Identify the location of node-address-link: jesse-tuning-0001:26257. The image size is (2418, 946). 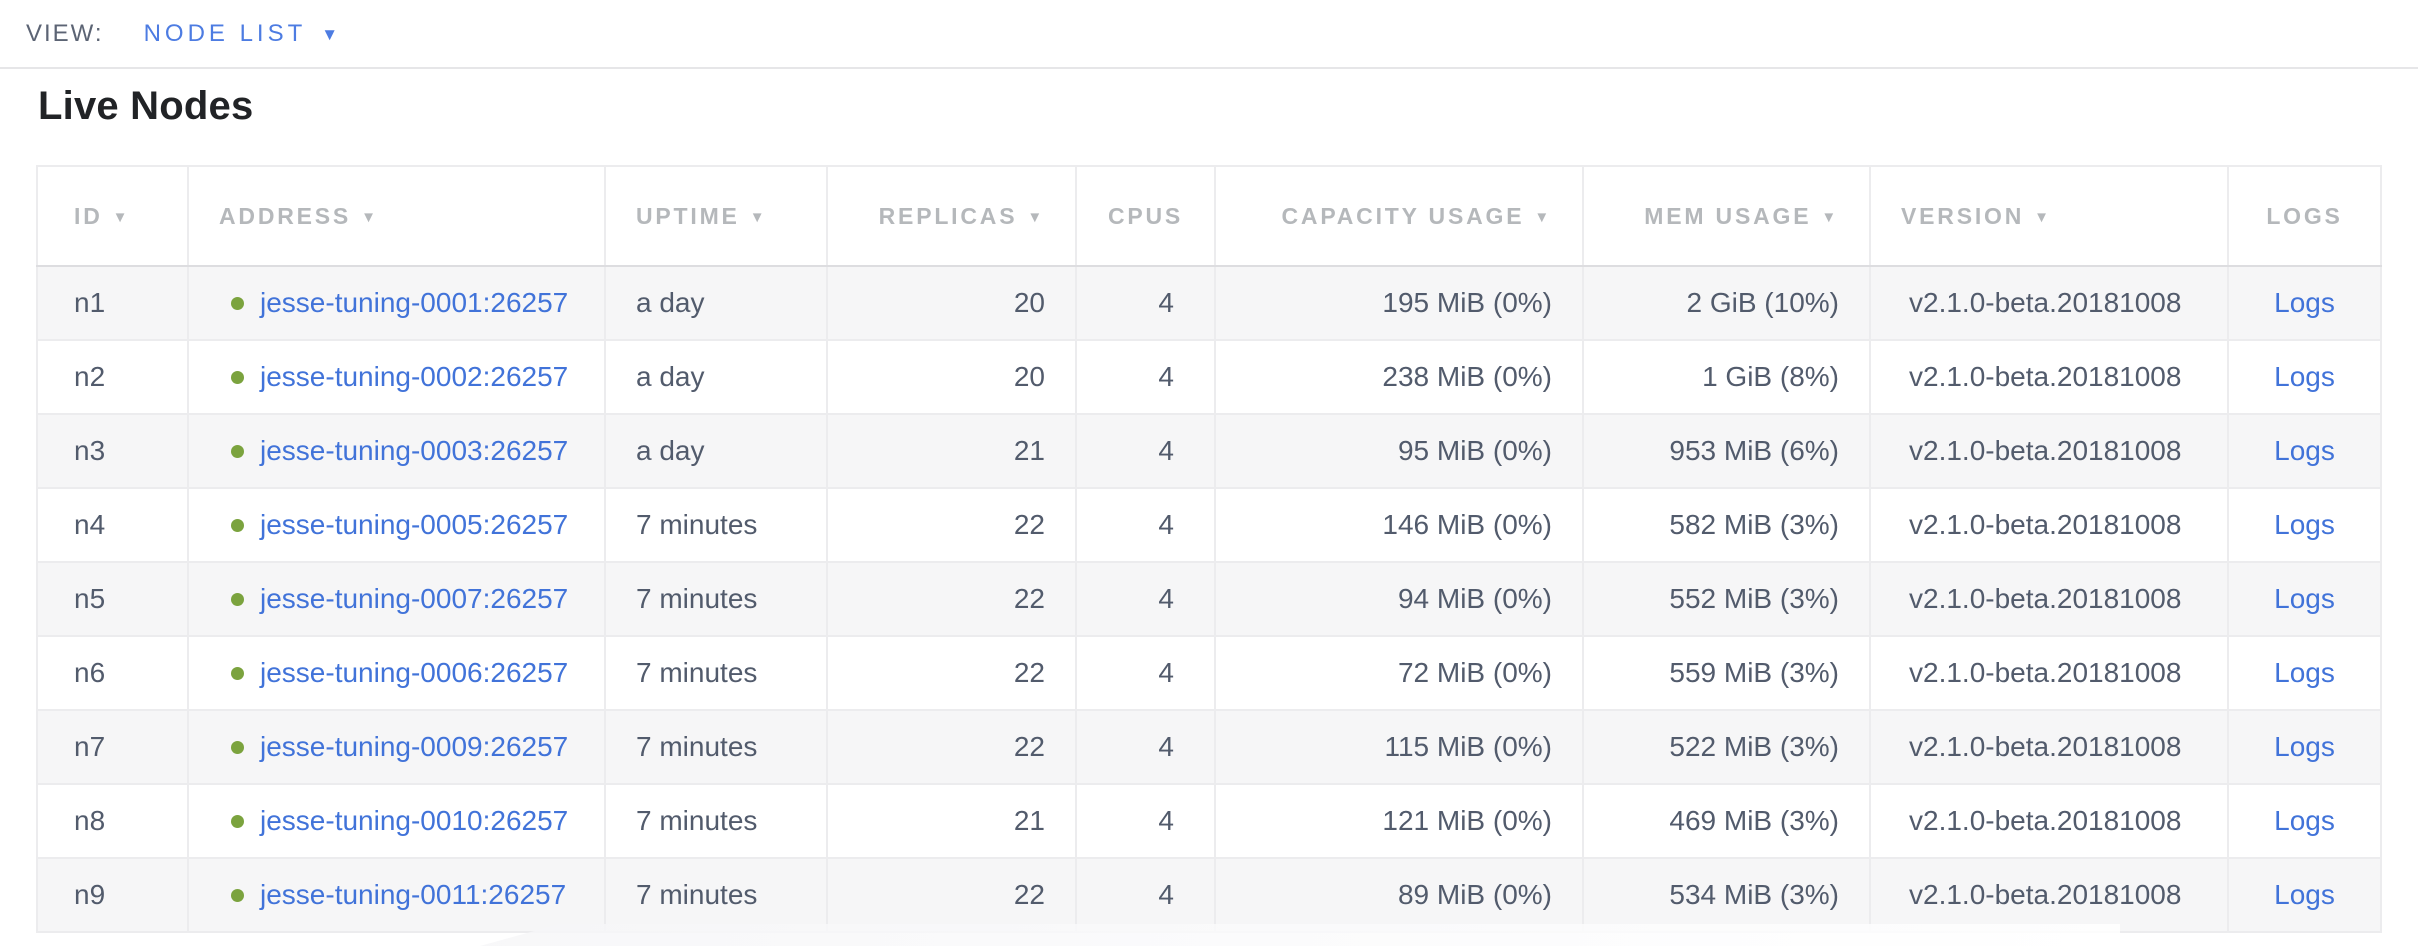
(414, 302).